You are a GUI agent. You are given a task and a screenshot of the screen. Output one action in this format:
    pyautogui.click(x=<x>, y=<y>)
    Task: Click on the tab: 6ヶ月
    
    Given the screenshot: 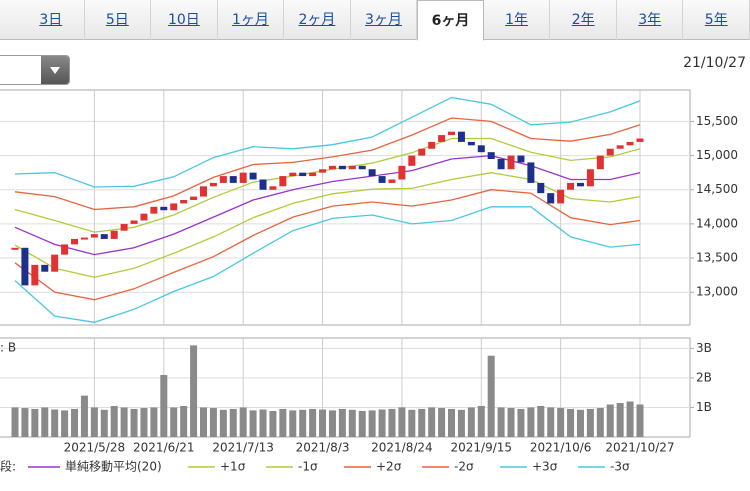 What is the action you would take?
    pyautogui.click(x=450, y=20)
    